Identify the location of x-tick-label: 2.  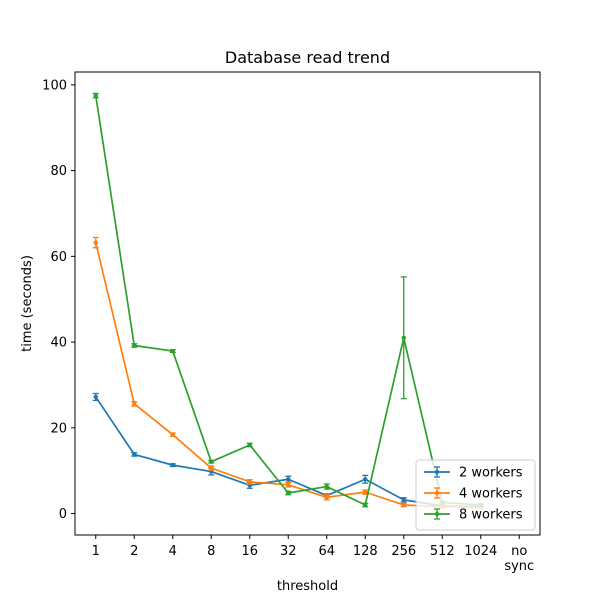
(134, 551).